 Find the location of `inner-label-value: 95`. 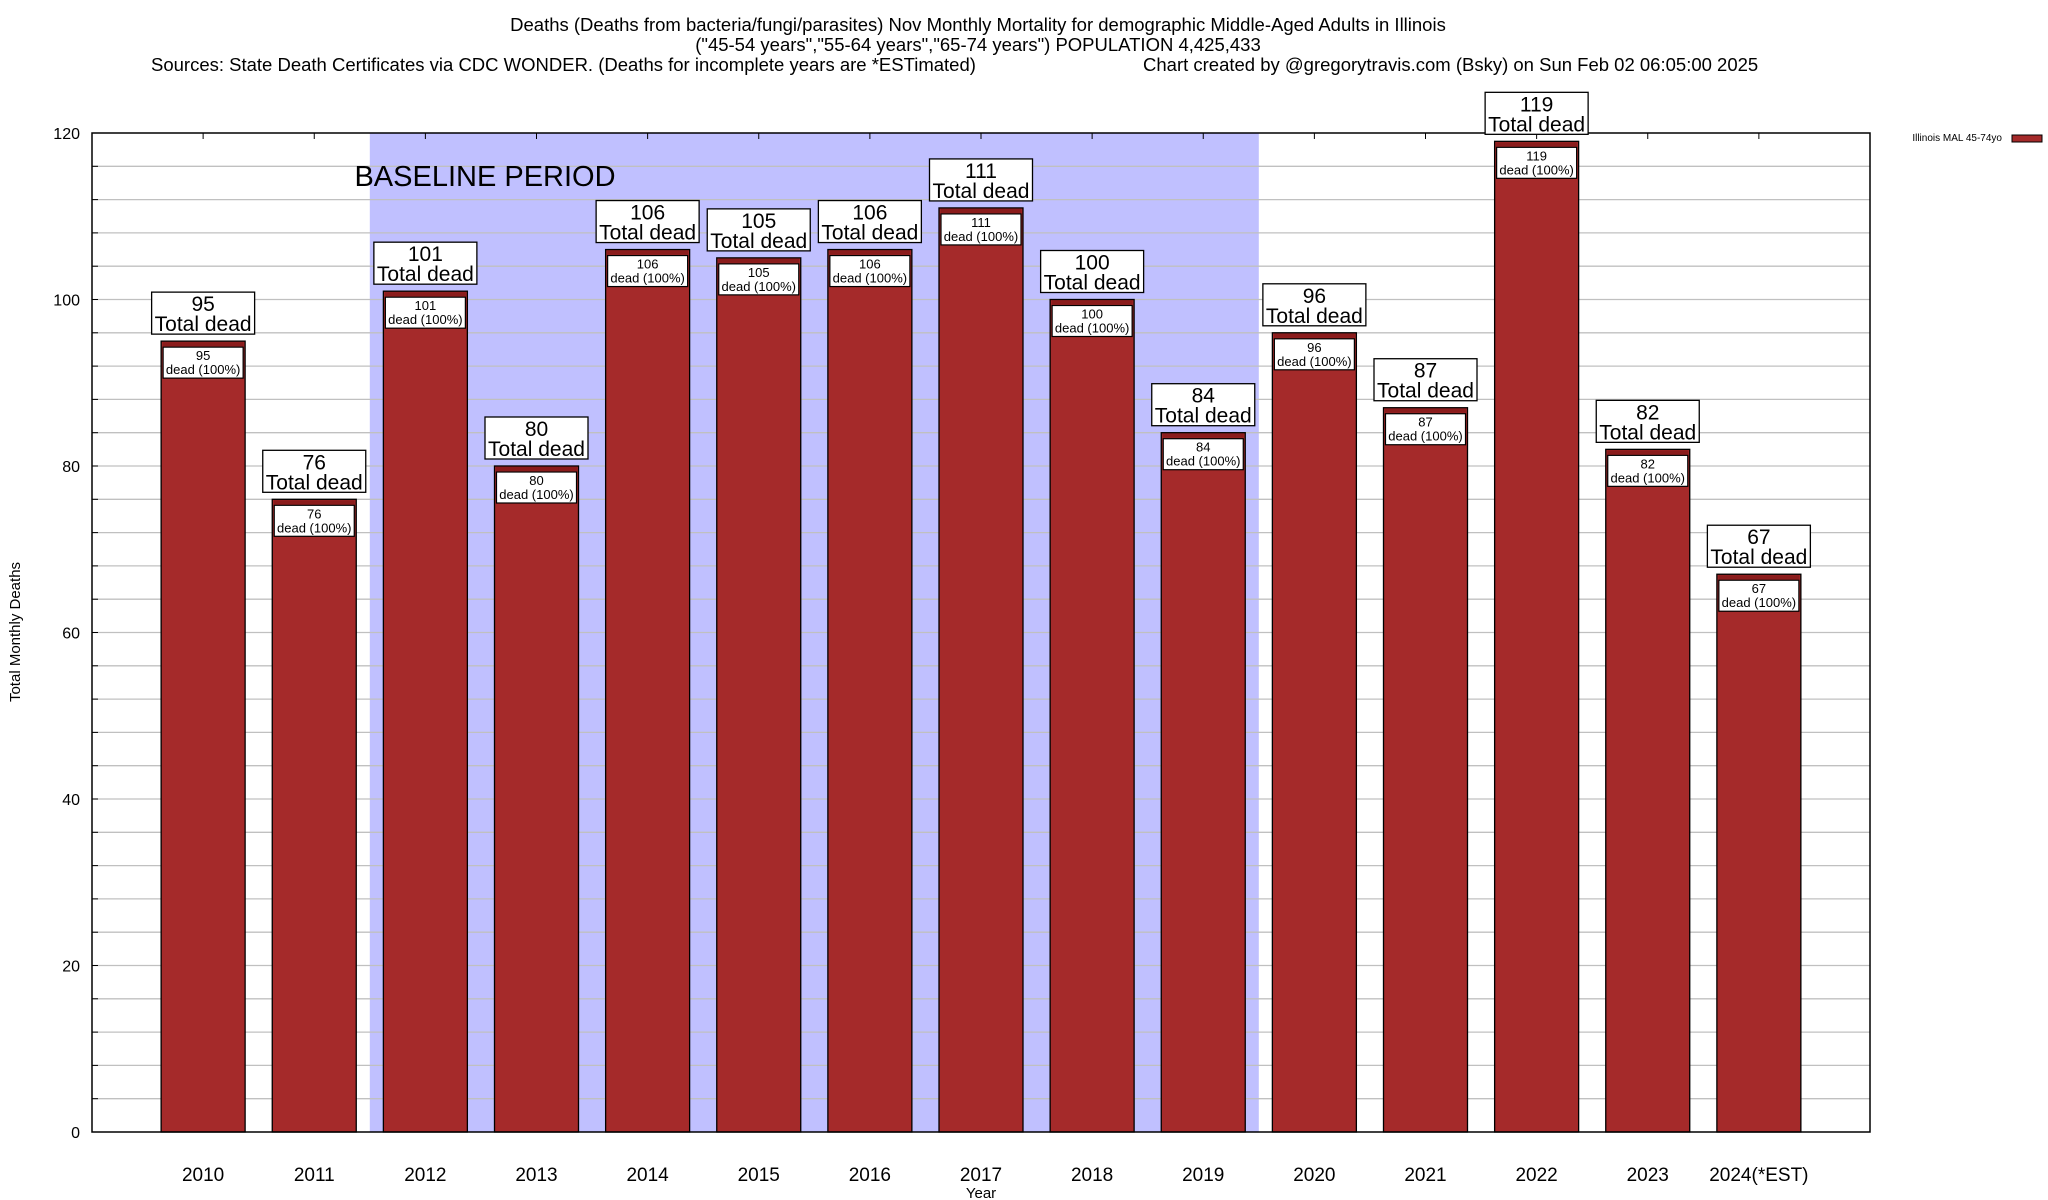

inner-label-value: 95 is located at coordinates (203, 355).